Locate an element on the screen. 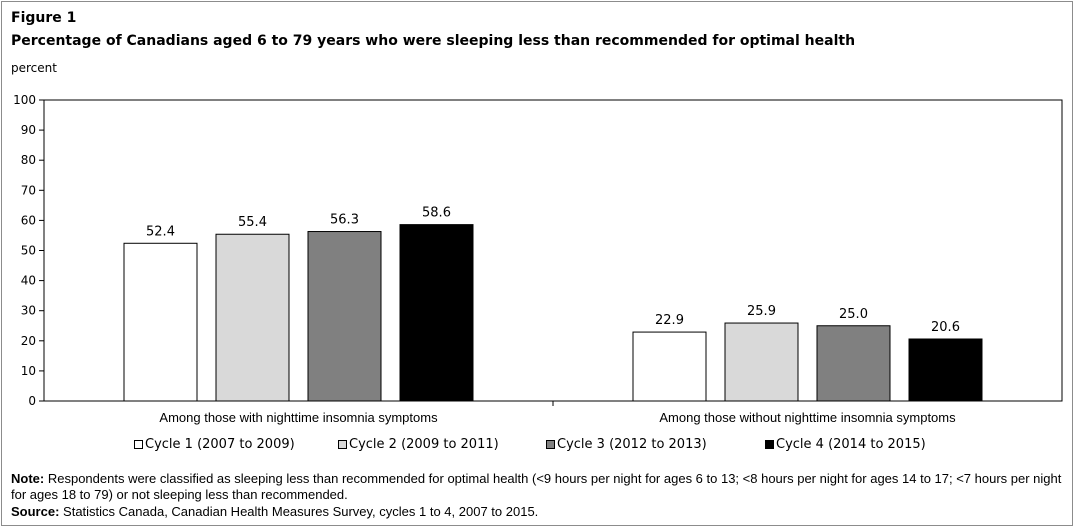 This screenshot has width=1076, height=529. source-label: Source: is located at coordinates (35, 511).